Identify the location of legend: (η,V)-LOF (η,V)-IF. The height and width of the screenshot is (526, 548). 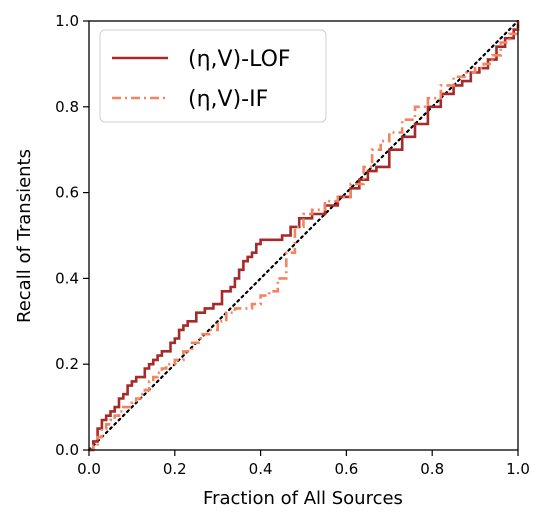
(213, 76).